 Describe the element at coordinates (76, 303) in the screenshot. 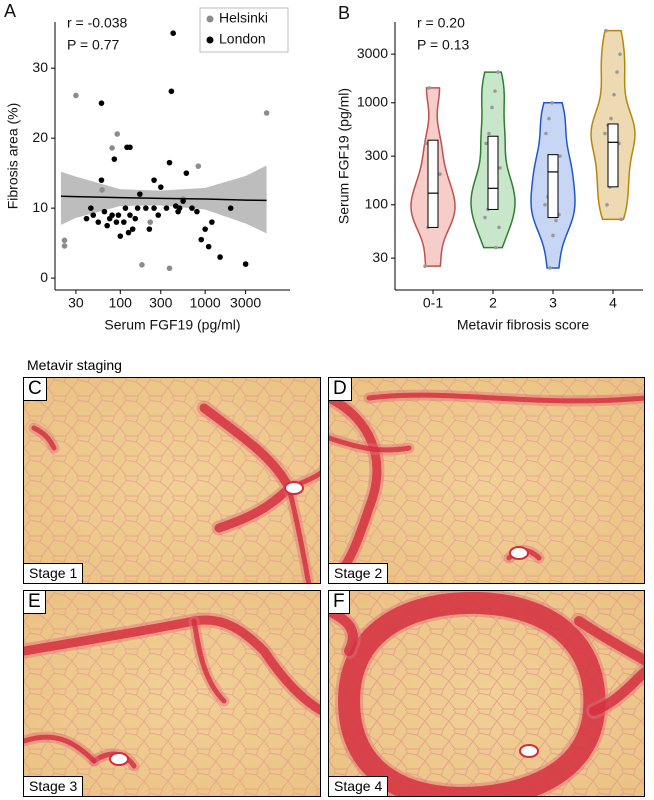

I see `x-tick-label: 30` at that location.